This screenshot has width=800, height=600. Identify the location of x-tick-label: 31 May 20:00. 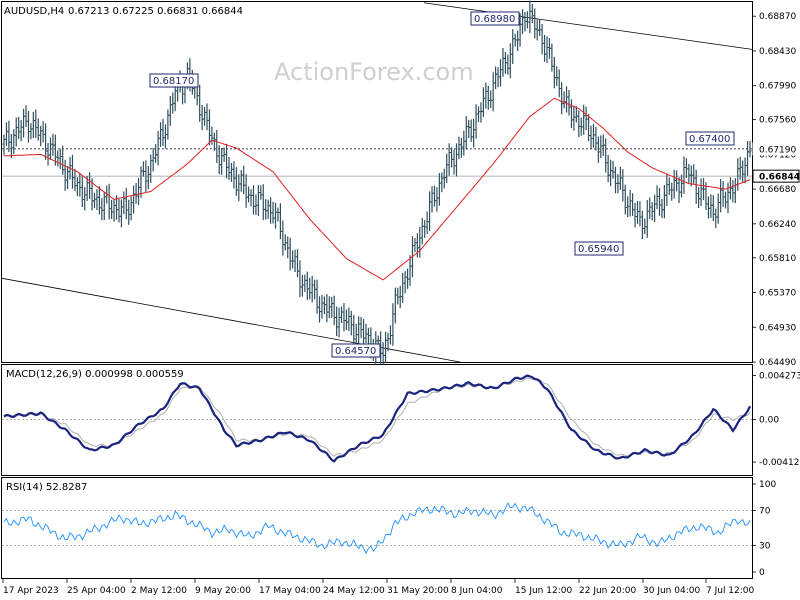
(418, 591).